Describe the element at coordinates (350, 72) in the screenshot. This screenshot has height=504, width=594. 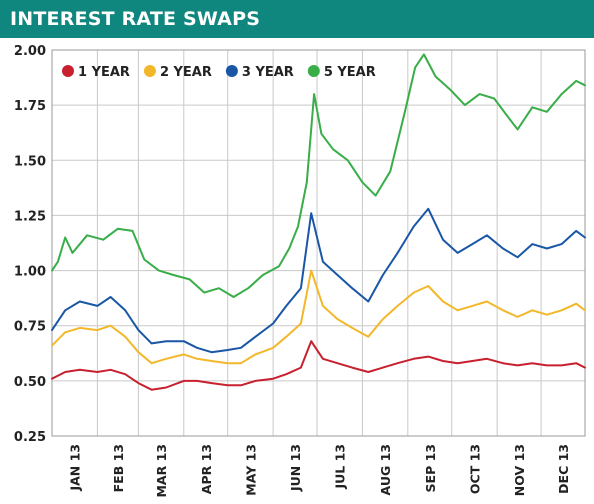
I see `legend-label: 5 YEAR` at that location.